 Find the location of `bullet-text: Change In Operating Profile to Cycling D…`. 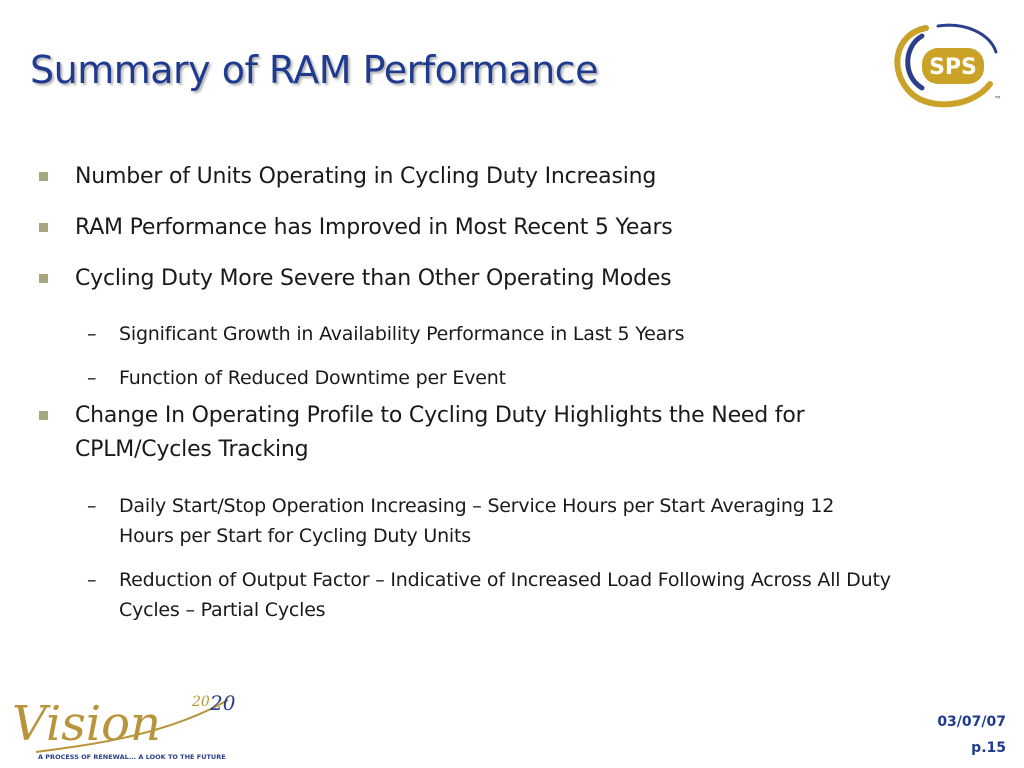

bullet-text: Change In Operating Profile to Cycling D… is located at coordinates (440, 432).